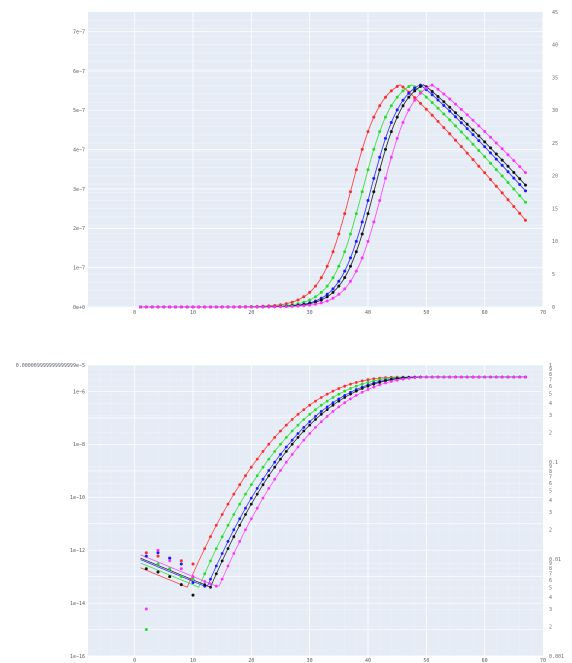 The width and height of the screenshot is (572, 663). What do you see at coordinates (77, 657) in the screenshot?
I see `y-tick-label: 1e−16` at bounding box center [77, 657].